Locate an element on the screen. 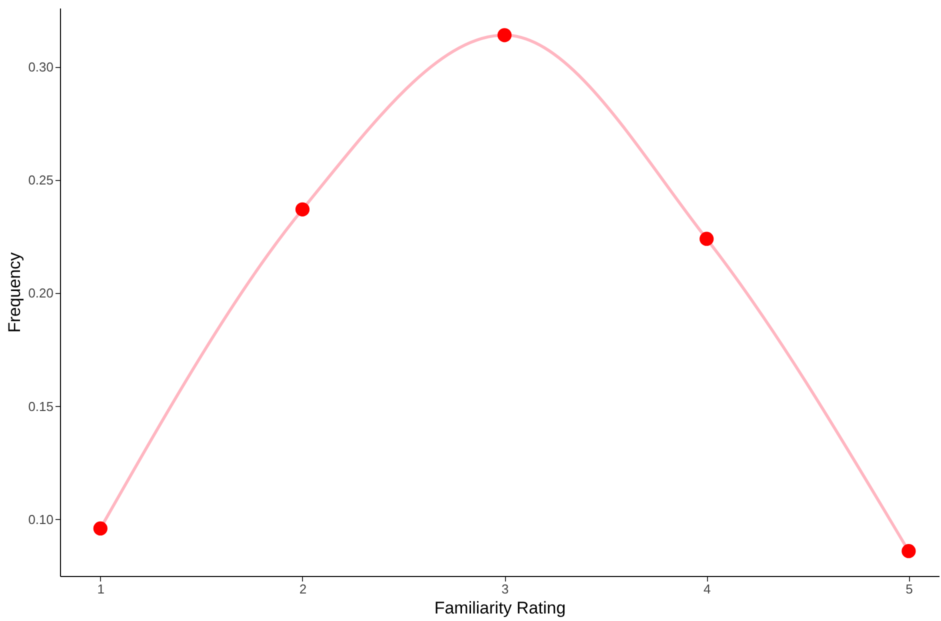 This screenshot has height=621, width=941. y-tick-label: 0.15 is located at coordinates (41, 406).